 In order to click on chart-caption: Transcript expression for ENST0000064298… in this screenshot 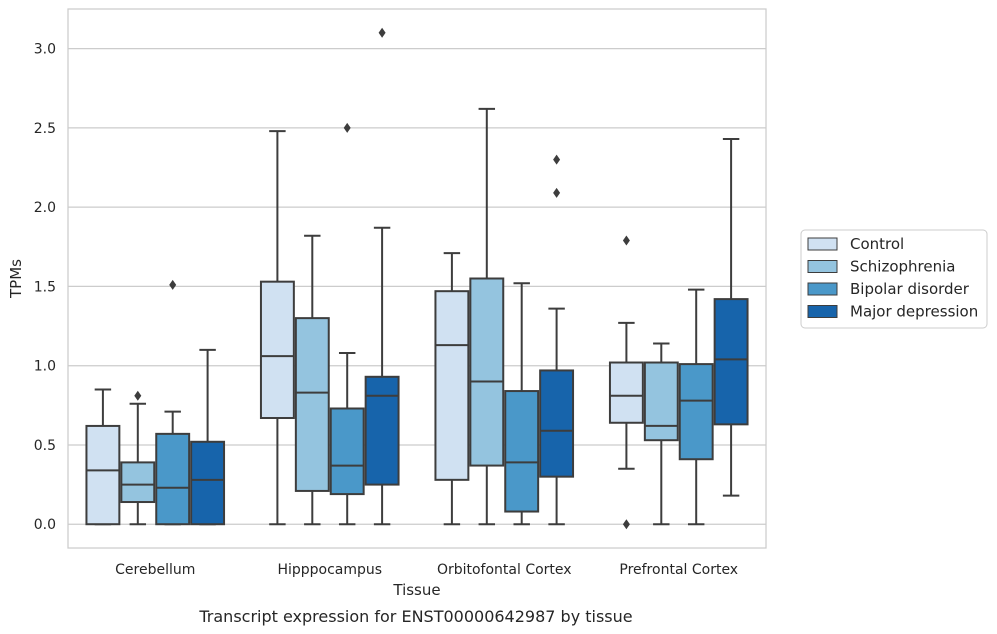, I will do `click(415, 616)`.